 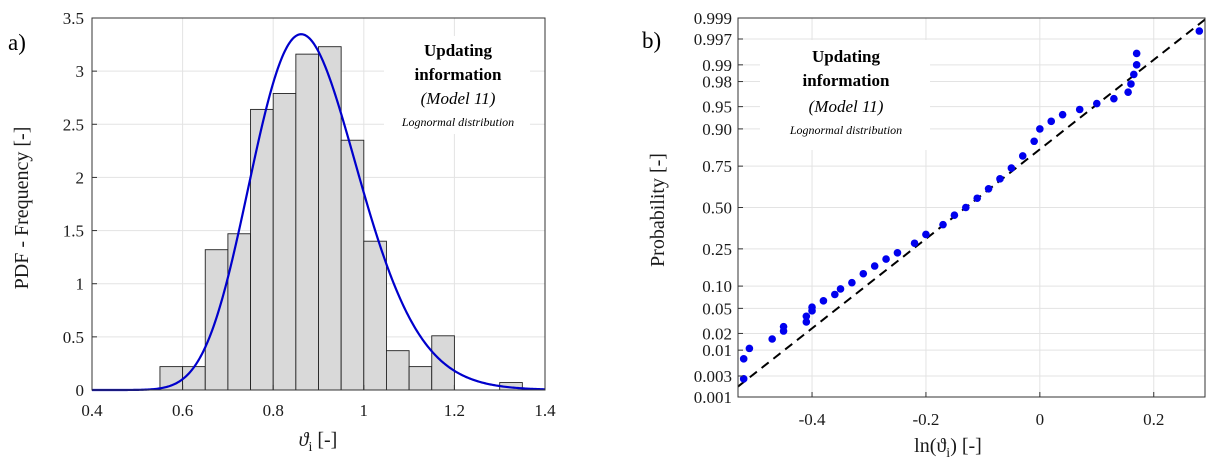 I want to click on panel-b-y-tick-label: 0.10, so click(x=717, y=286).